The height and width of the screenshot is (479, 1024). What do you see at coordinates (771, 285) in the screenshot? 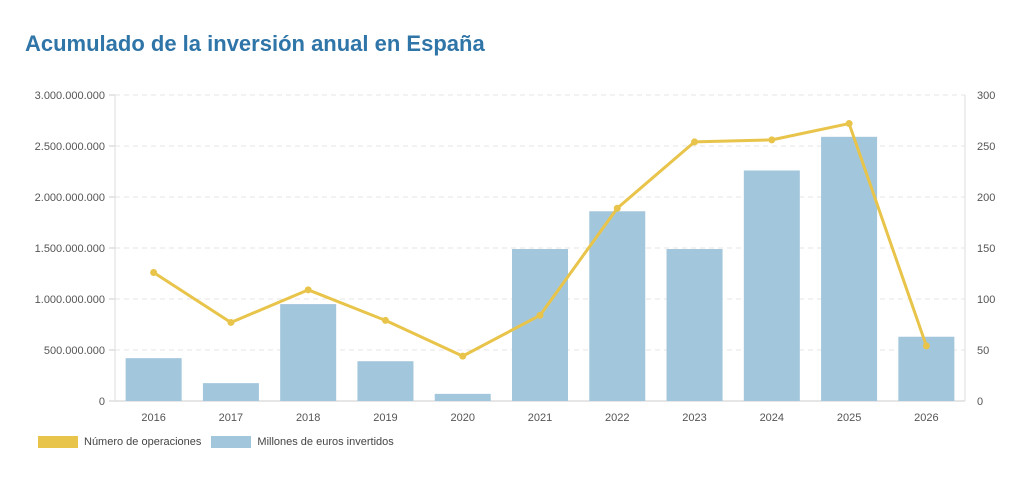
I see `bar-2024` at bounding box center [771, 285].